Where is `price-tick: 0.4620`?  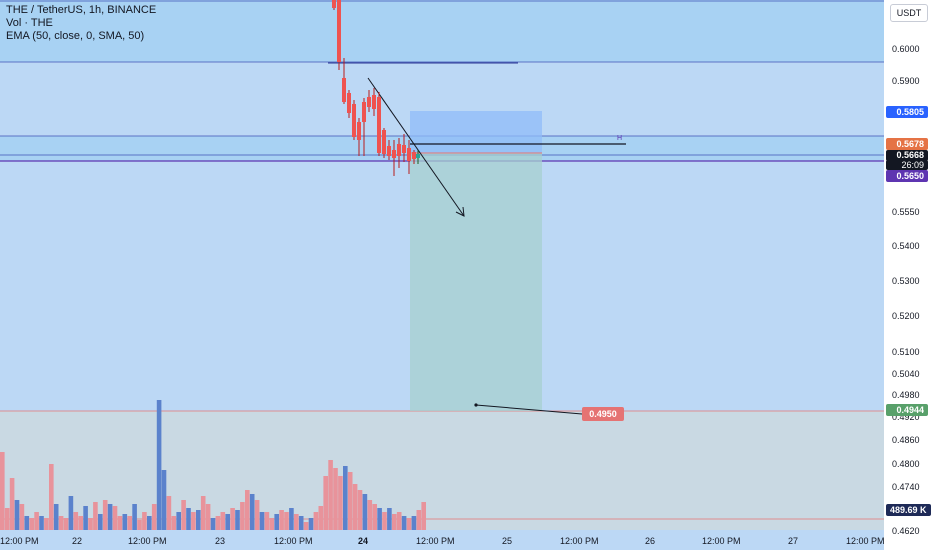
price-tick: 0.4620 is located at coordinates (906, 531).